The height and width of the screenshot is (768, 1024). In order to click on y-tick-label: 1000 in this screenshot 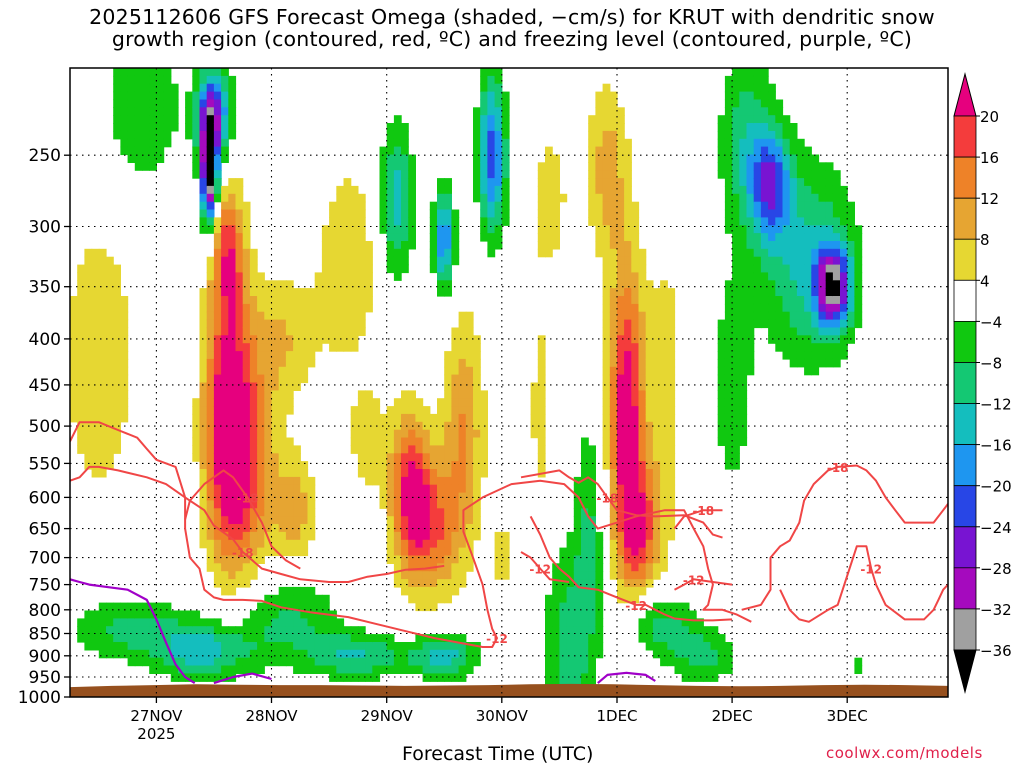, I will do `click(39, 698)`.